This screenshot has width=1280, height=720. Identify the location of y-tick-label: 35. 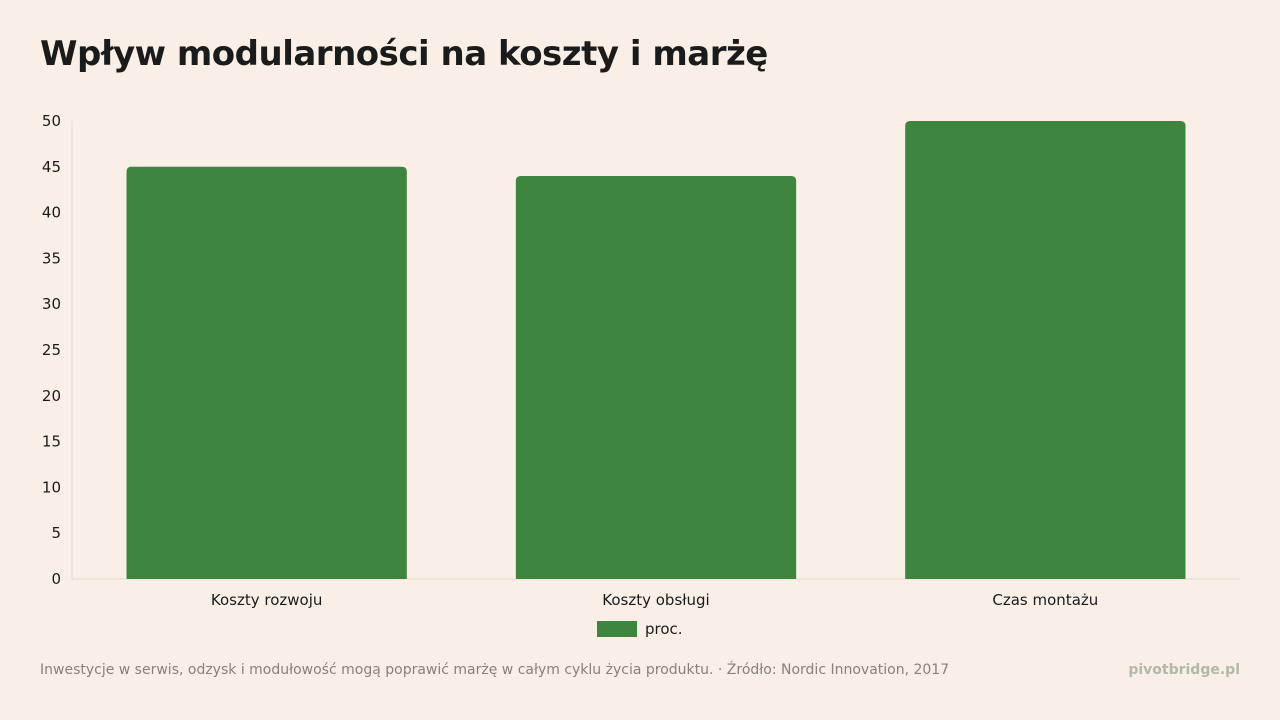
(51, 258).